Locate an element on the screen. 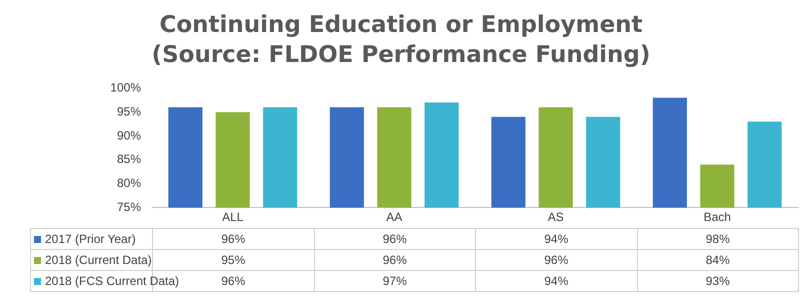  y-tick-label: 100% is located at coordinates (126, 87).